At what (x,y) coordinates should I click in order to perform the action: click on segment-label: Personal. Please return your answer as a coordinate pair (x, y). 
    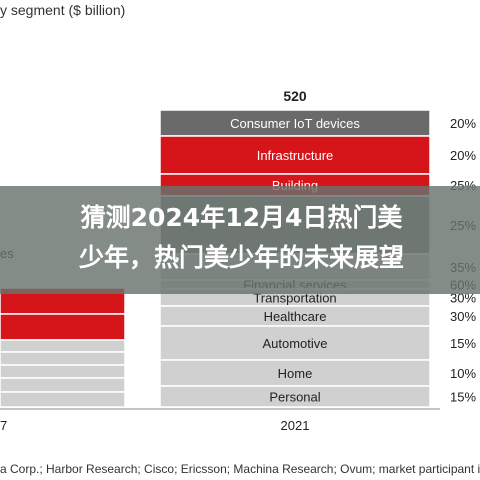
    Looking at the image, I should click on (294, 397).